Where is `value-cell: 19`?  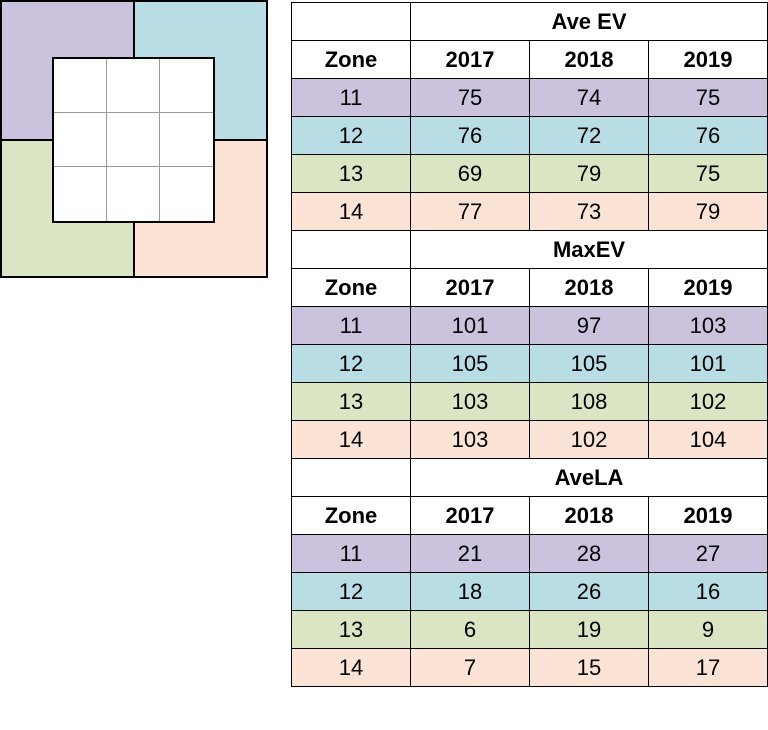
value-cell: 19 is located at coordinates (589, 629).